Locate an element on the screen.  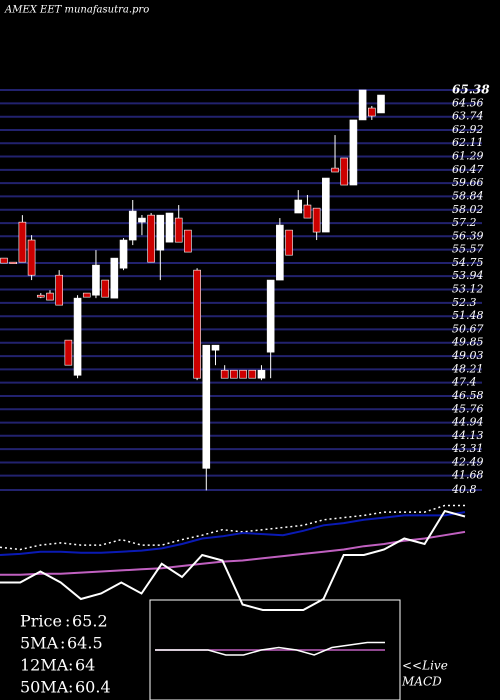
macd-label: MACD is located at coordinates (421, 682).